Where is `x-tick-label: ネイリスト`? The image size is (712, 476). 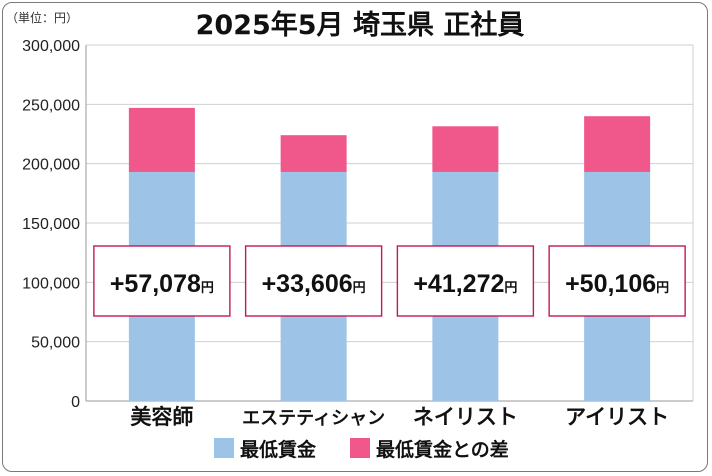 x-tick-label: ネイリスト is located at coordinates (465, 417).